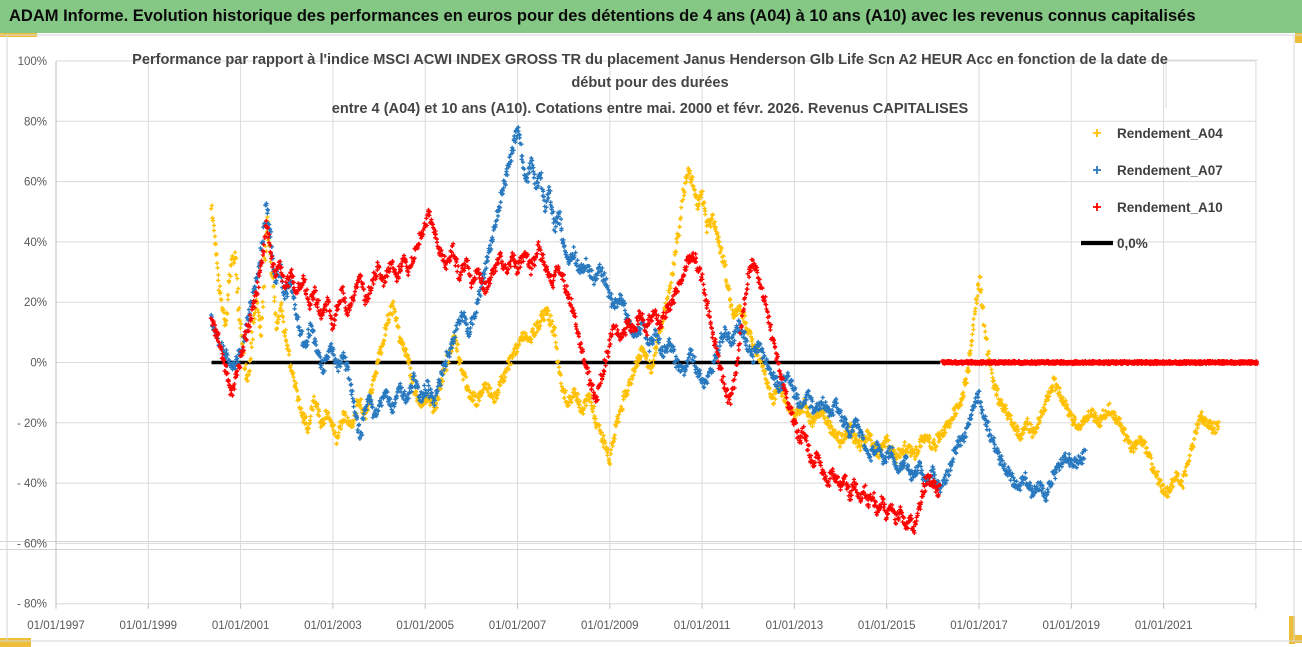 The height and width of the screenshot is (647, 1302). Describe the element at coordinates (425, 626) in the screenshot. I see `x-axis-label: 01/01/2005` at that location.